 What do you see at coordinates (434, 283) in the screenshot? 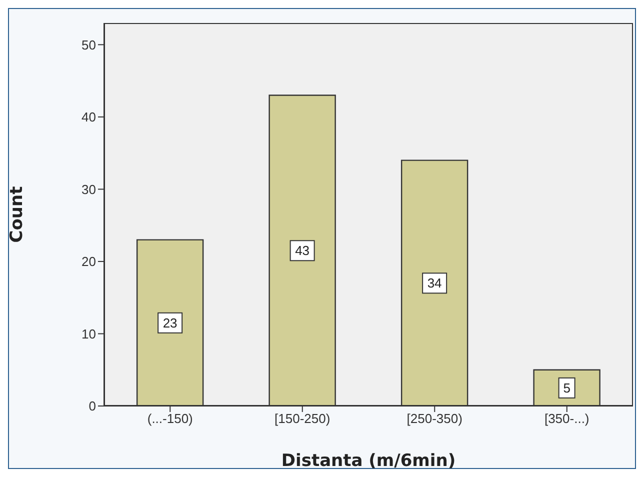
I see `data-label: 34` at bounding box center [434, 283].